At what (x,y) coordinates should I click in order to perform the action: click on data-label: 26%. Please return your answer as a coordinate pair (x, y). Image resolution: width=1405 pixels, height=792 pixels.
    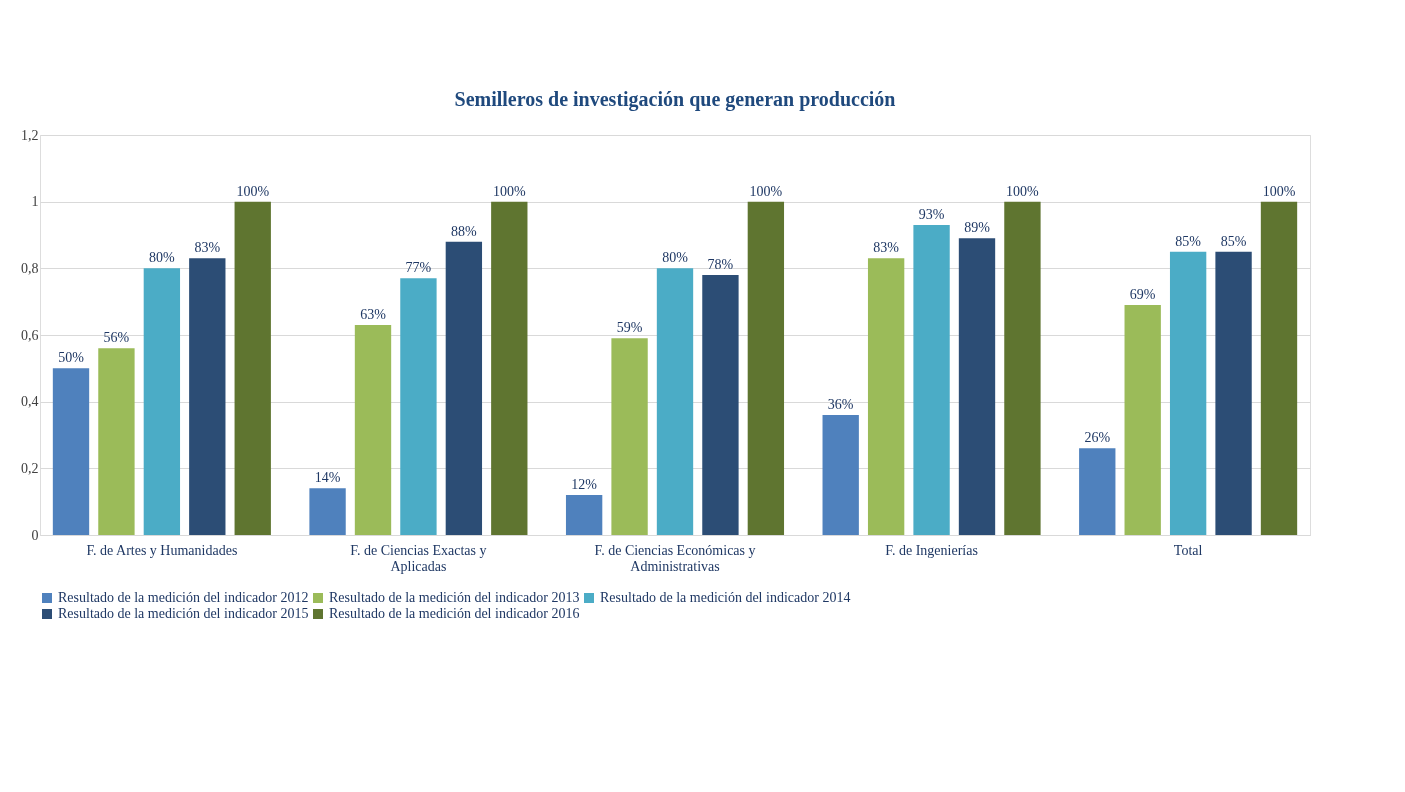
    Looking at the image, I should click on (1097, 438).